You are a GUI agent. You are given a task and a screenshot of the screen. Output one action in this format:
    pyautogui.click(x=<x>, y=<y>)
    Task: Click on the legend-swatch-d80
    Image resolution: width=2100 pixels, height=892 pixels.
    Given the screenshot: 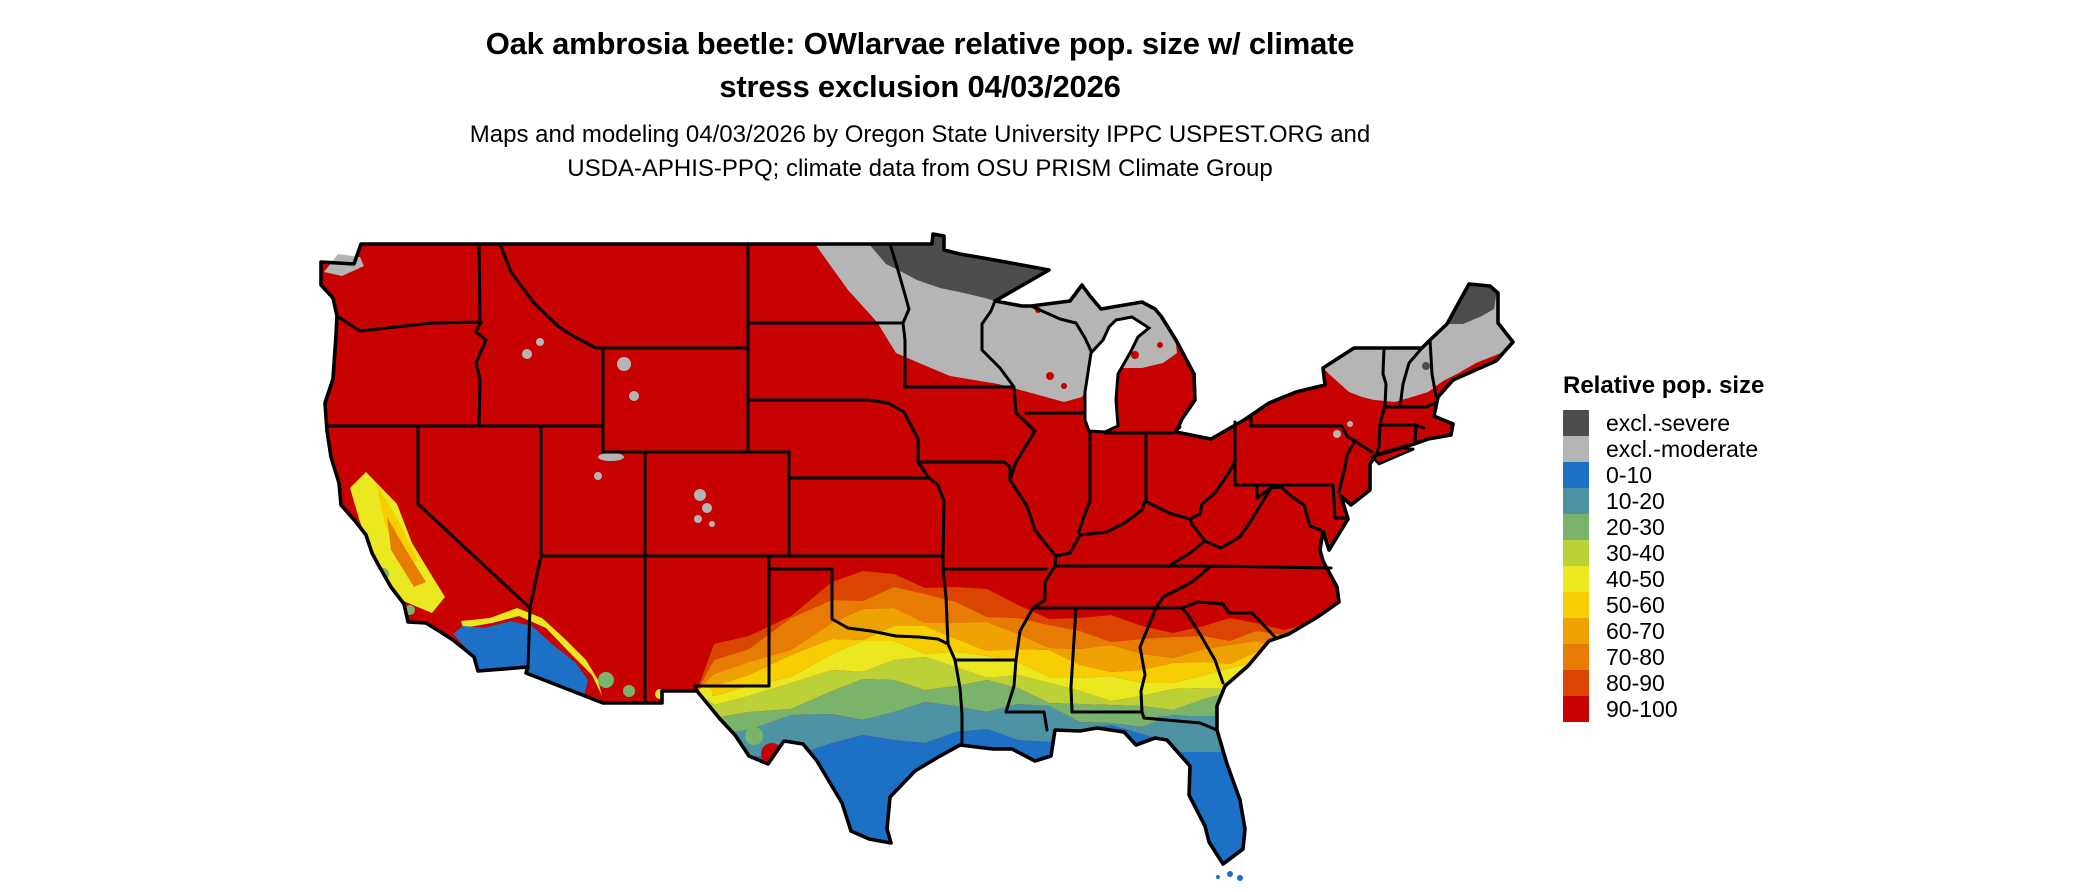 What is the action you would take?
    pyautogui.click(x=1576, y=683)
    